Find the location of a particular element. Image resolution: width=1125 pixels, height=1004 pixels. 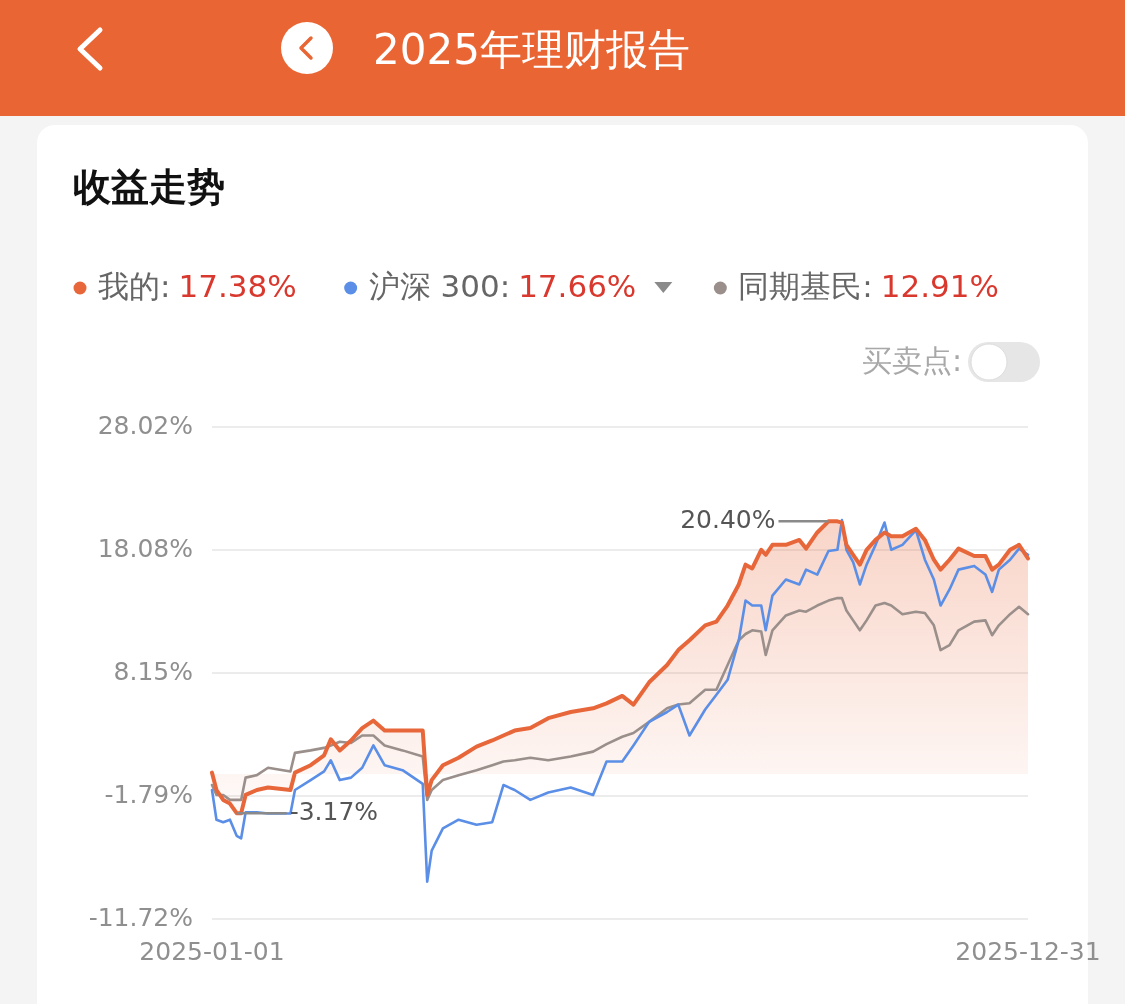

chart-title: 2025年理财报告 is located at coordinates (531, 49).